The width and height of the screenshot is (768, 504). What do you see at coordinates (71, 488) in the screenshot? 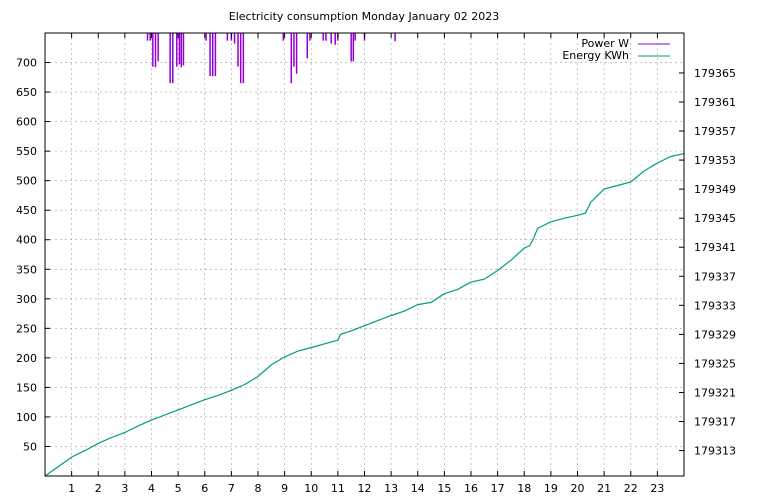
I see `x-tick-label: 1` at bounding box center [71, 488].